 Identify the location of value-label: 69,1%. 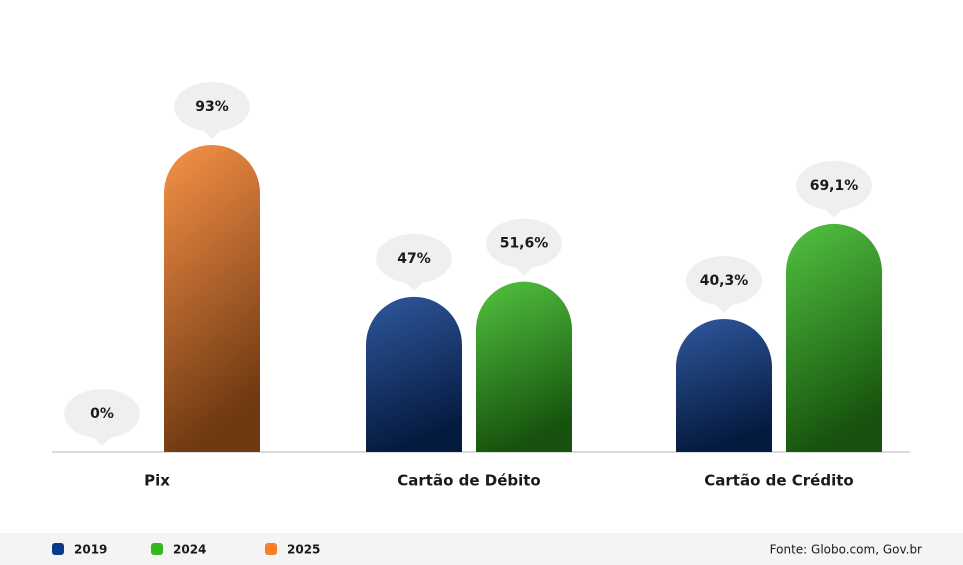
(834, 186).